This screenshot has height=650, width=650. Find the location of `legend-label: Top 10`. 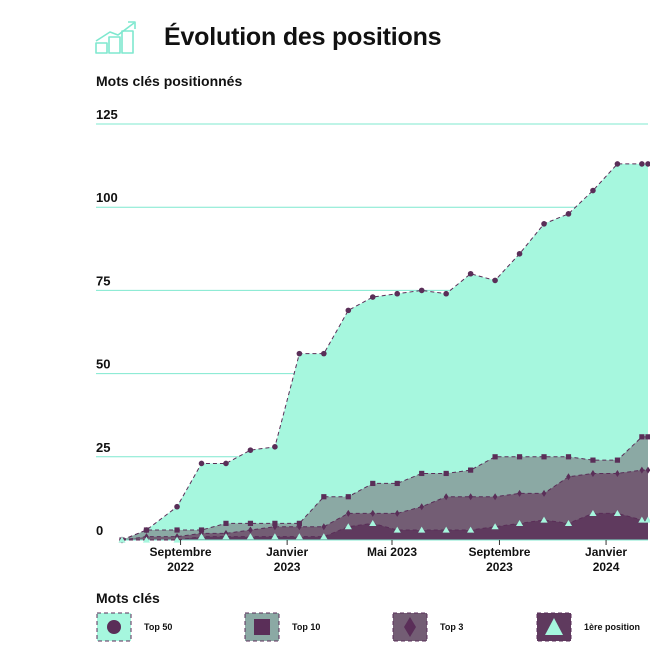

legend-label: Top 10 is located at coordinates (306, 627).